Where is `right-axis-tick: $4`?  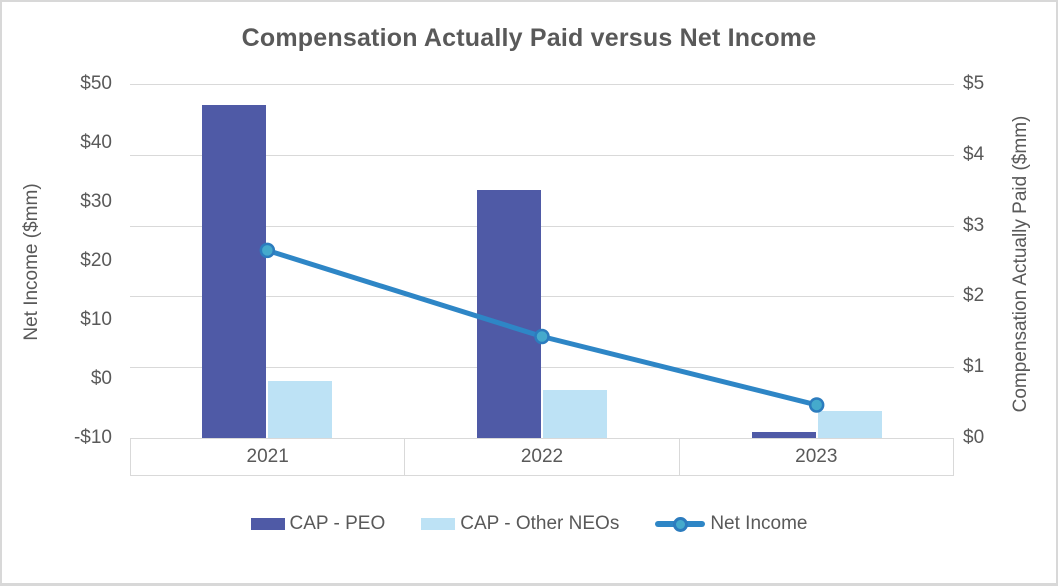
right-axis-tick: $4 is located at coordinates (974, 154).